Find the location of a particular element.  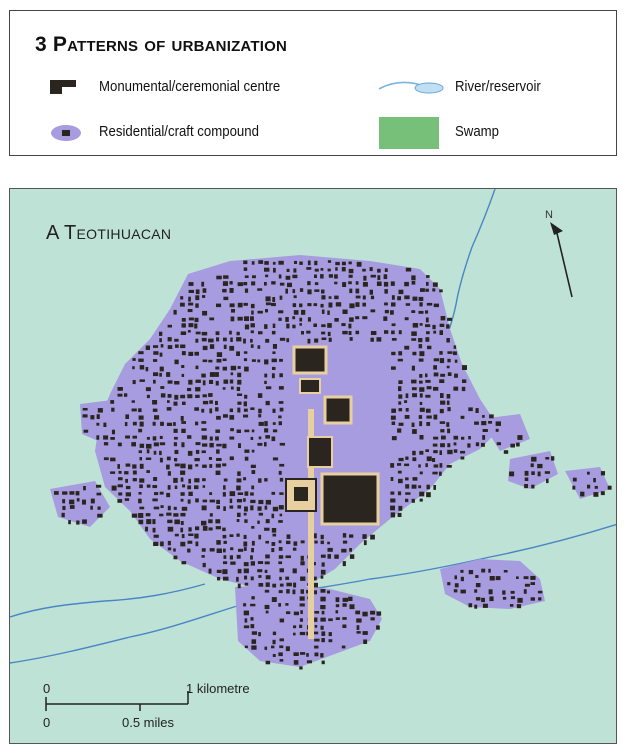

north-label: N is located at coordinates (549, 215).